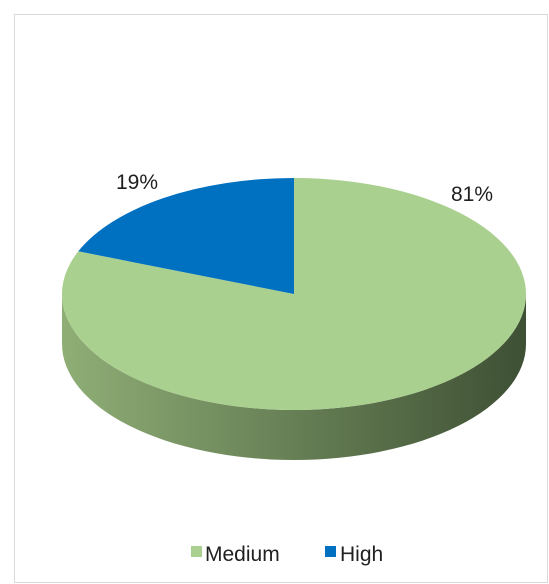 This screenshot has height=584, width=549. Describe the element at coordinates (472, 194) in the screenshot. I see `data-label-medium: 81%` at that location.